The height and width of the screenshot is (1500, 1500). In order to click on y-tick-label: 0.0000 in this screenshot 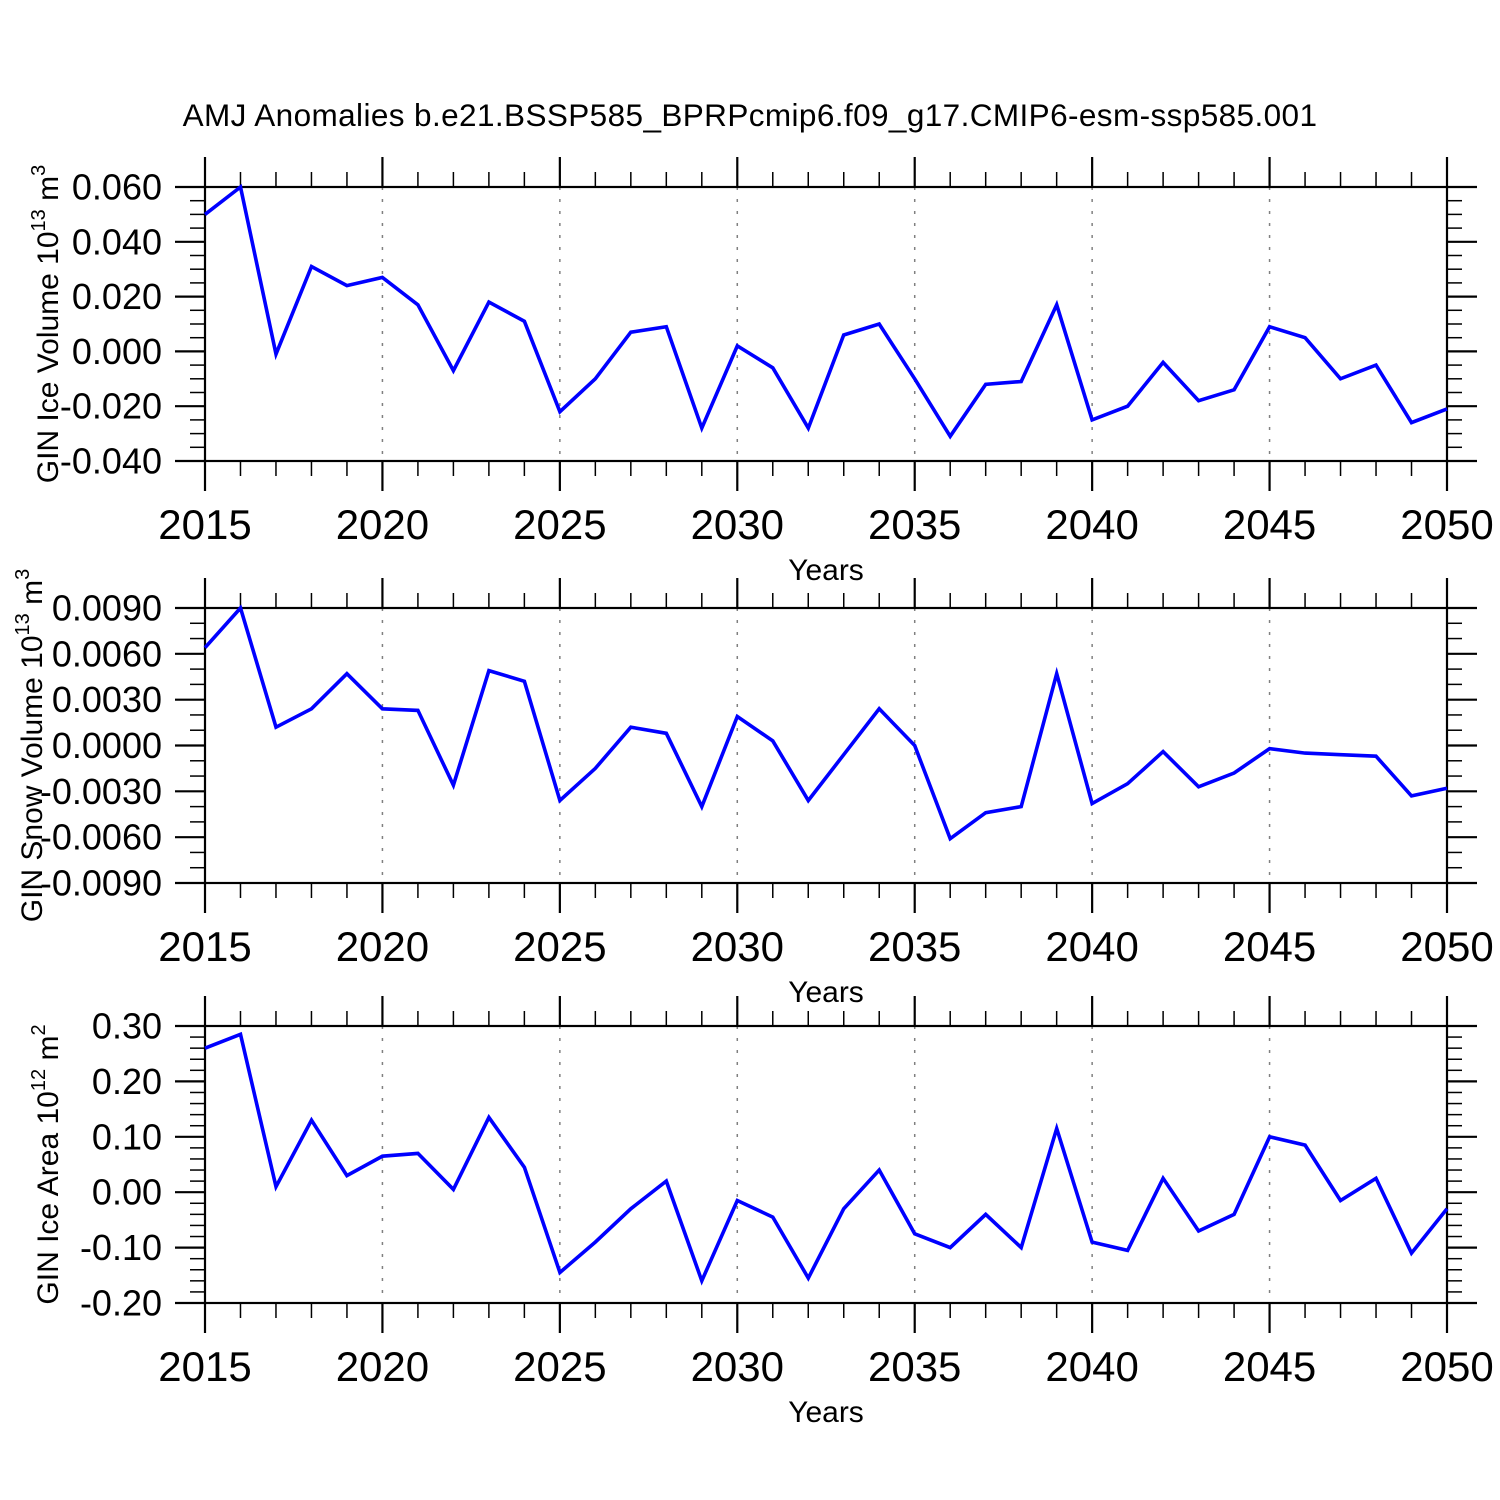, I will do `click(107, 745)`.